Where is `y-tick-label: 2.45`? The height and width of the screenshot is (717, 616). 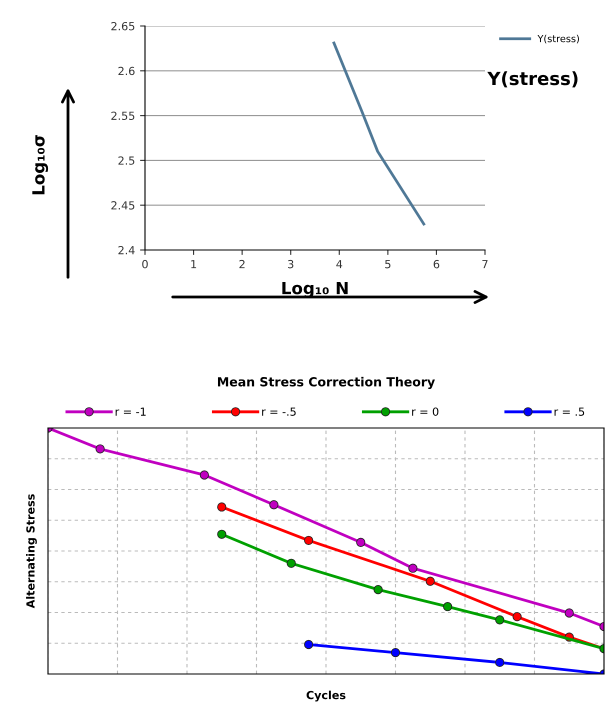 y-tick-label: 2.45 is located at coordinates (122, 205).